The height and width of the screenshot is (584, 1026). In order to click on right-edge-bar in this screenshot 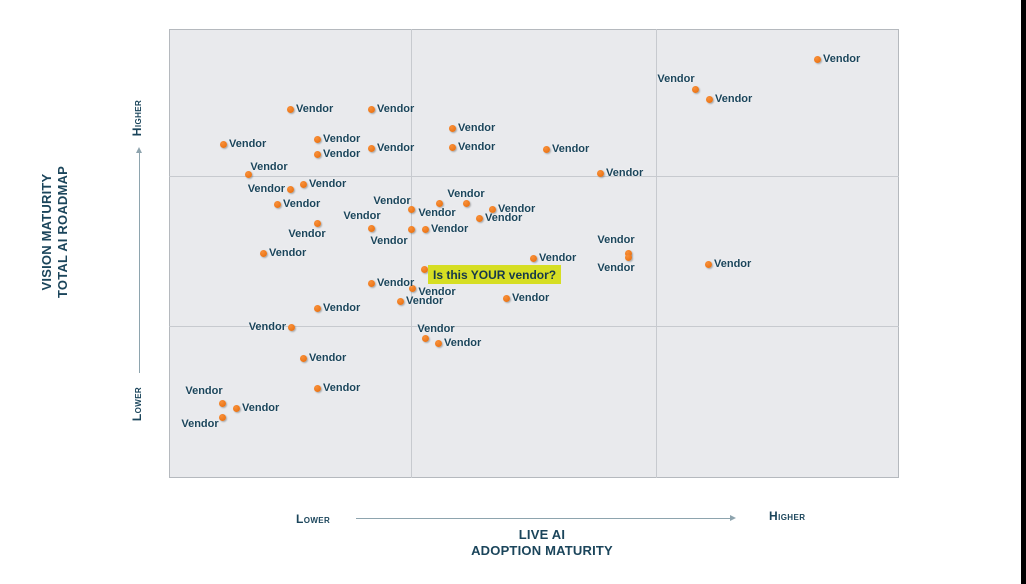, I will do `click(1023, 292)`.